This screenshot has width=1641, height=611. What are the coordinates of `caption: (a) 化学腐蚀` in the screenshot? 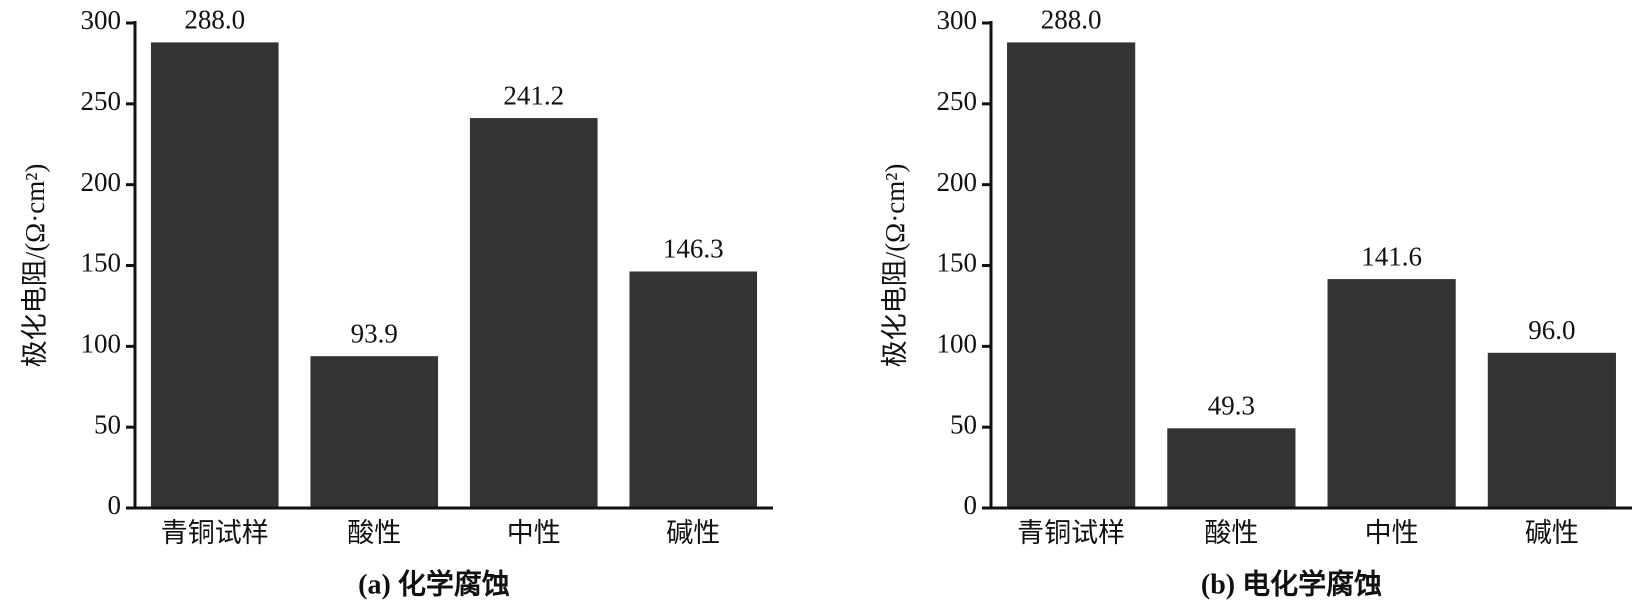 It's located at (434, 583).